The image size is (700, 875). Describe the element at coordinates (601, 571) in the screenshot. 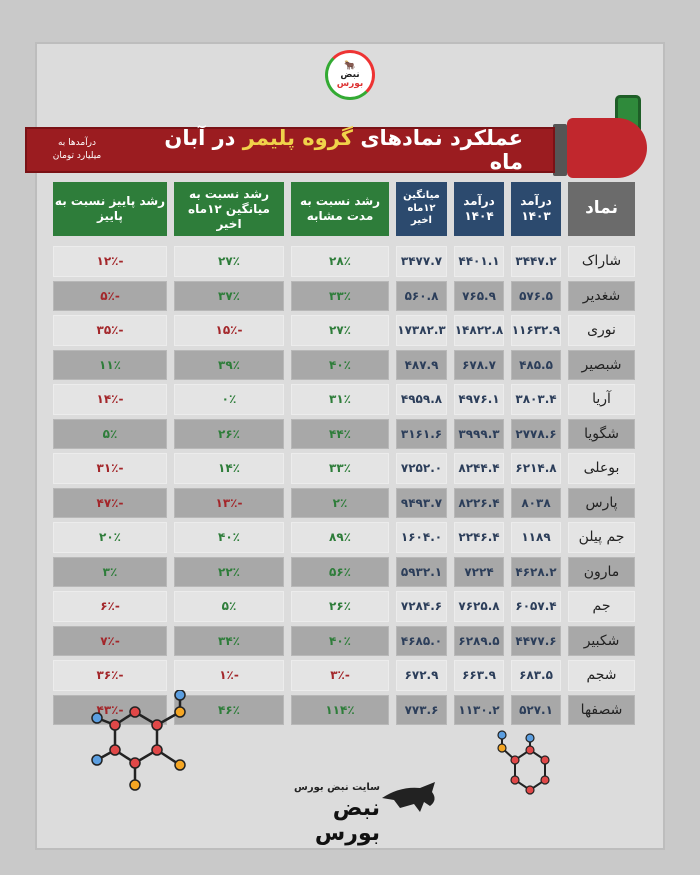

I see `symbol-cell: مارون` at that location.